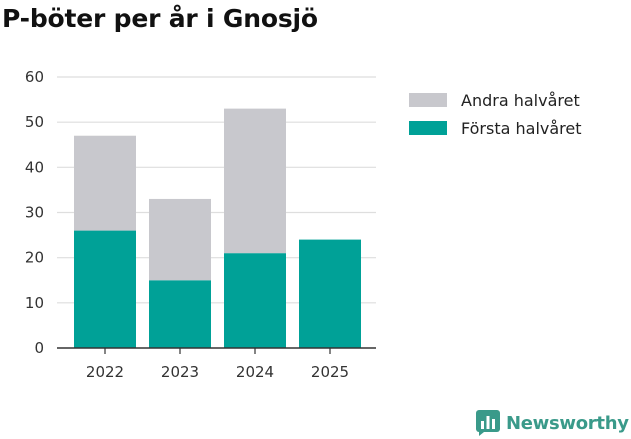 The image size is (631, 439). I want to click on x-axis, so click(216, 350).